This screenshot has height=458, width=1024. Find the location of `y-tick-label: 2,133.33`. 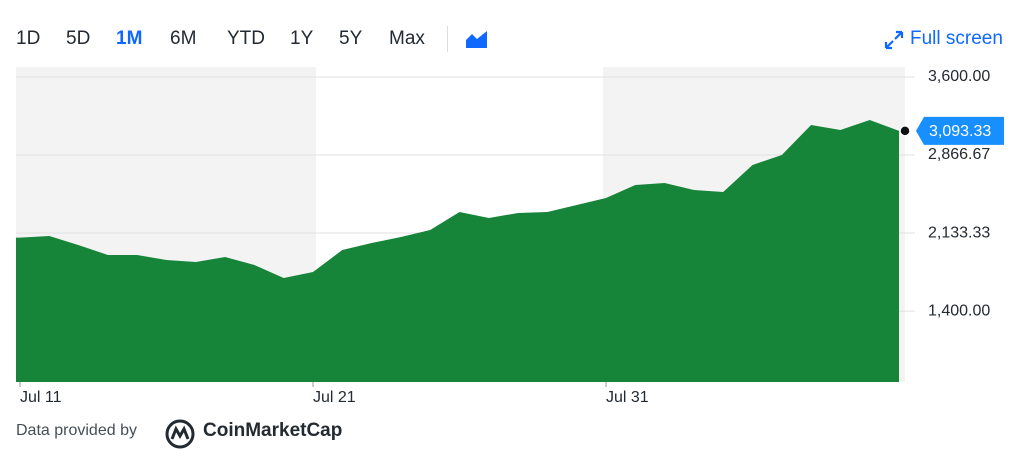

y-tick-label: 2,133.33 is located at coordinates (959, 232).